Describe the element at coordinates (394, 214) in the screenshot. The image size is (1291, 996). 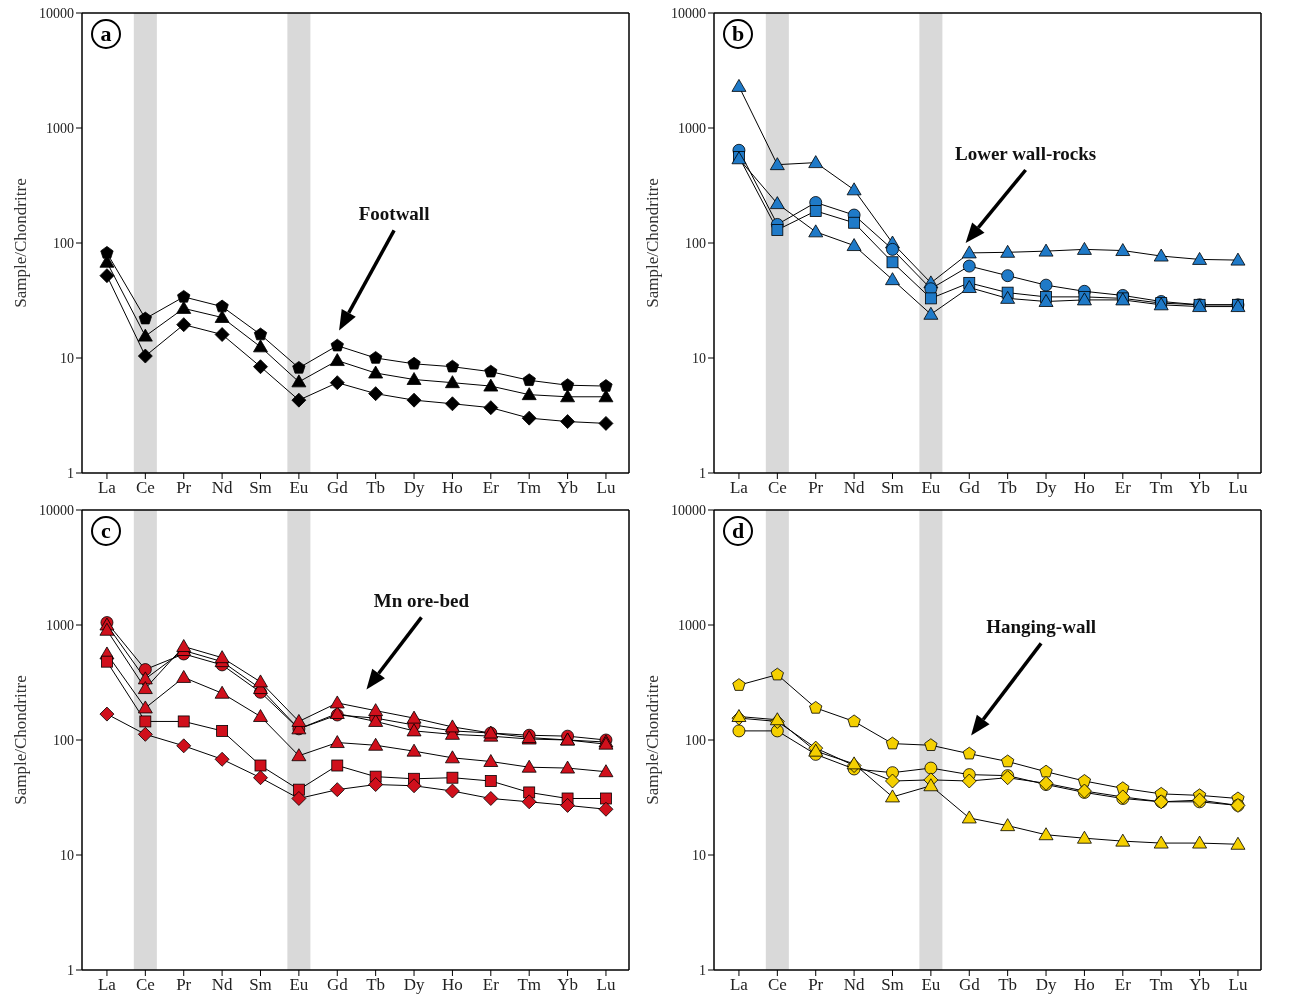
I see `annotation: Footwall` at that location.